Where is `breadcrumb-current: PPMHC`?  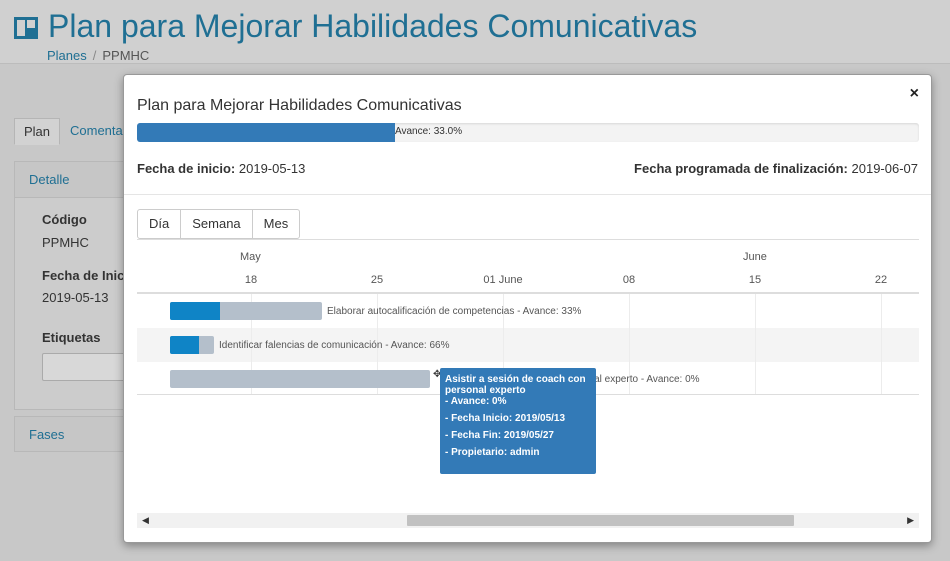 breadcrumb-current: PPMHC is located at coordinates (126, 55).